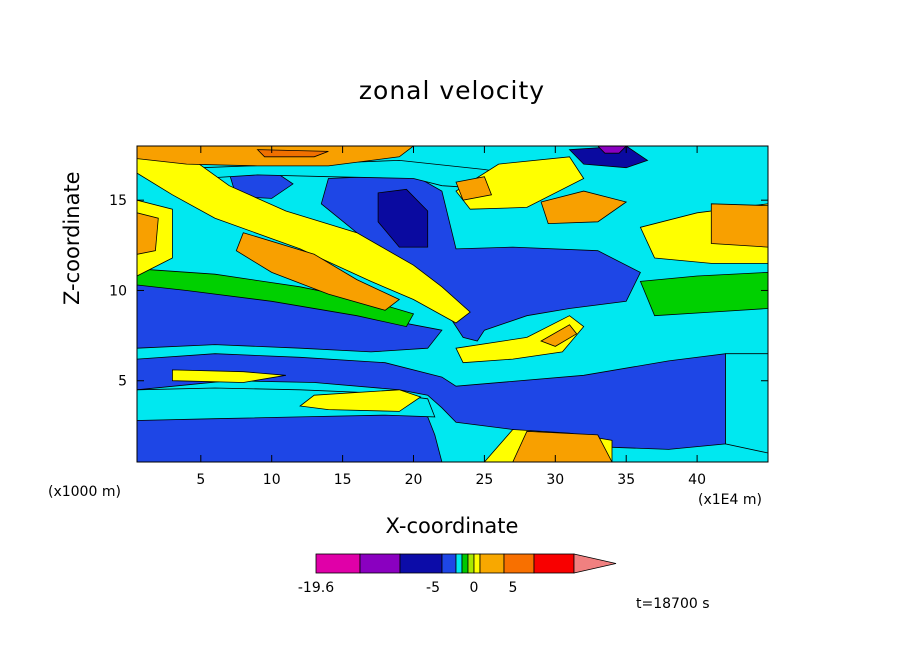 The width and height of the screenshot is (904, 654). I want to click on x-tick-label: 10, so click(272, 480).